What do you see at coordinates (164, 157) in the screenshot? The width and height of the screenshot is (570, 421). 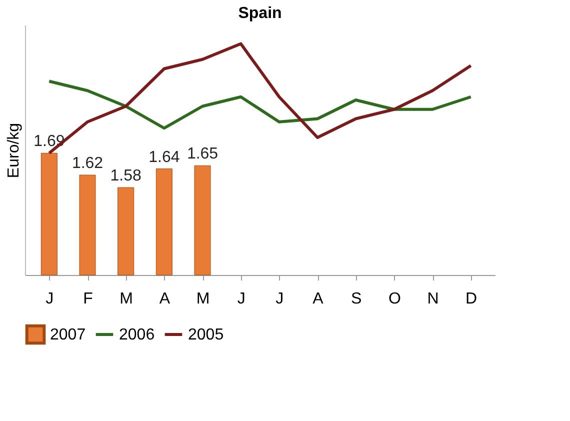 I see `data-label: 1.64` at bounding box center [164, 157].